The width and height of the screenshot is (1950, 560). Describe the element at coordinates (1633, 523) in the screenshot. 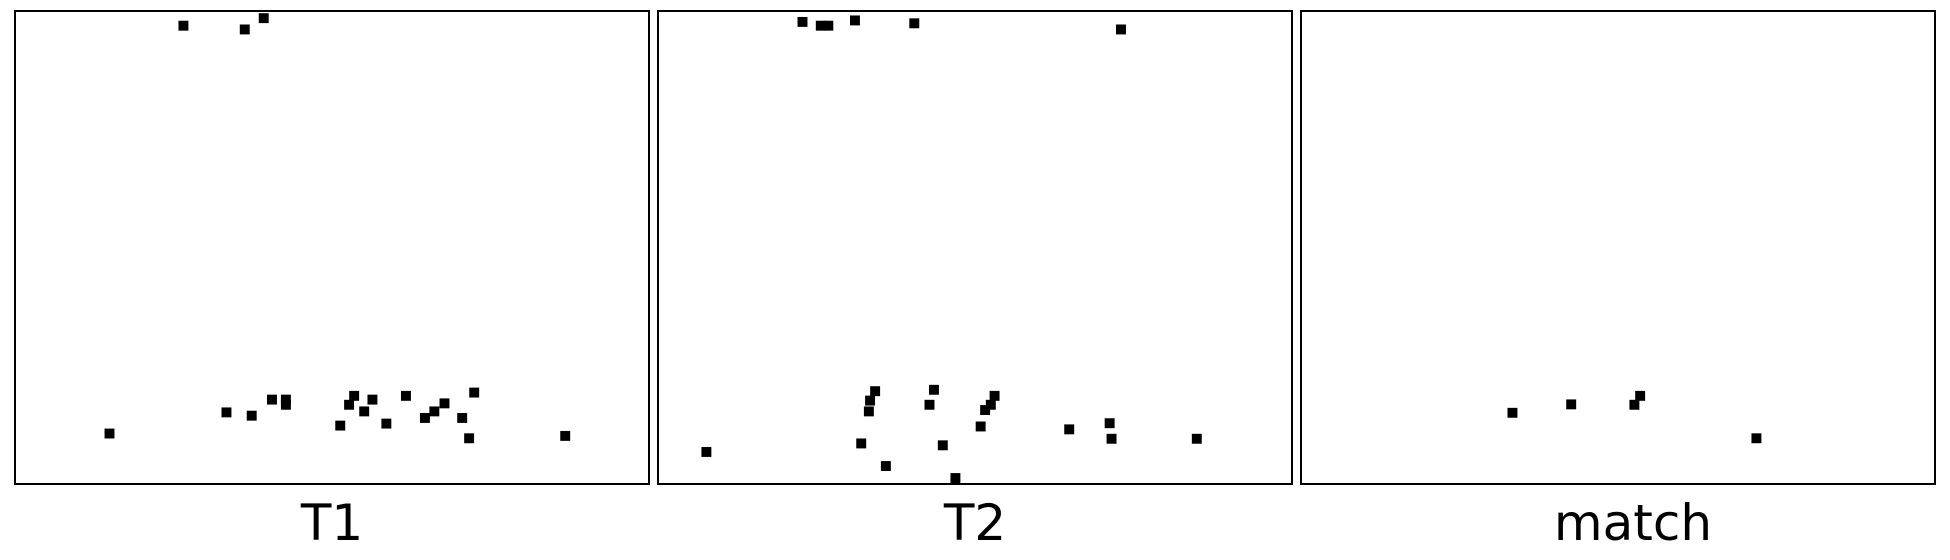

I see `panel-match-label: match` at that location.